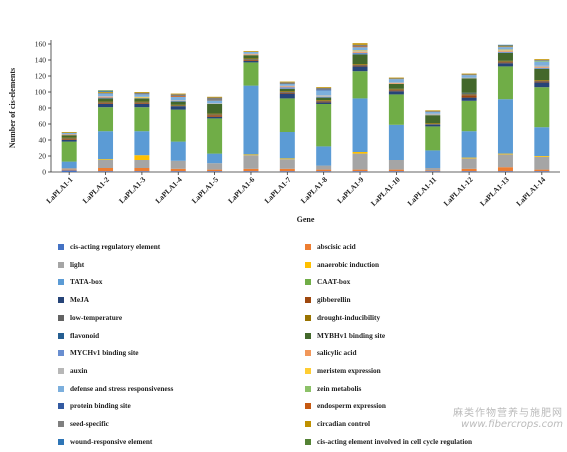  I want to click on legend-item: circadian control, so click(337, 423).